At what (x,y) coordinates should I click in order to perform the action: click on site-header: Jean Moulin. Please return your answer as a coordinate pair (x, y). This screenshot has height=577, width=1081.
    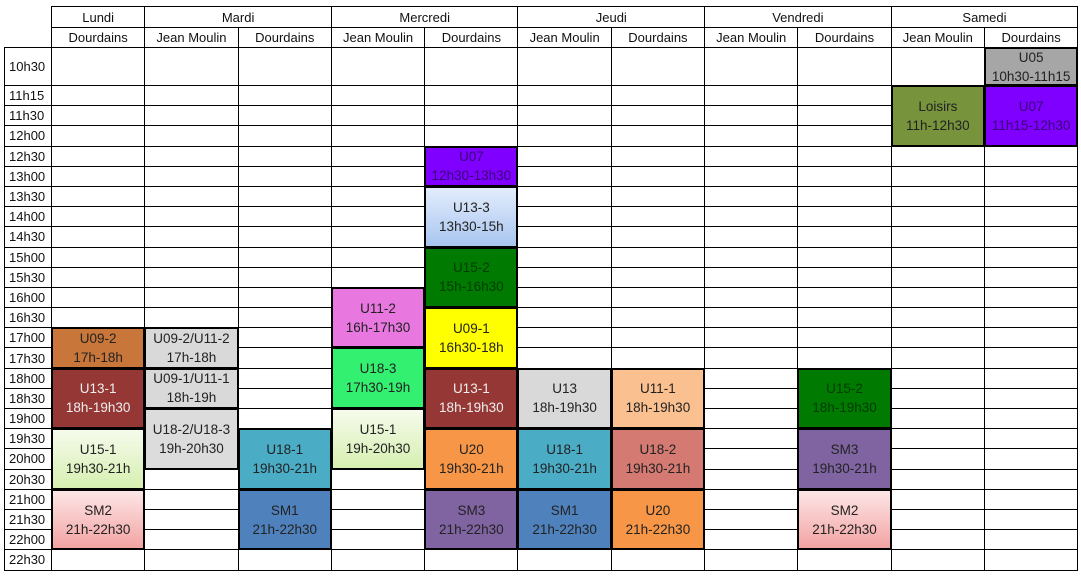
    Looking at the image, I should click on (378, 37).